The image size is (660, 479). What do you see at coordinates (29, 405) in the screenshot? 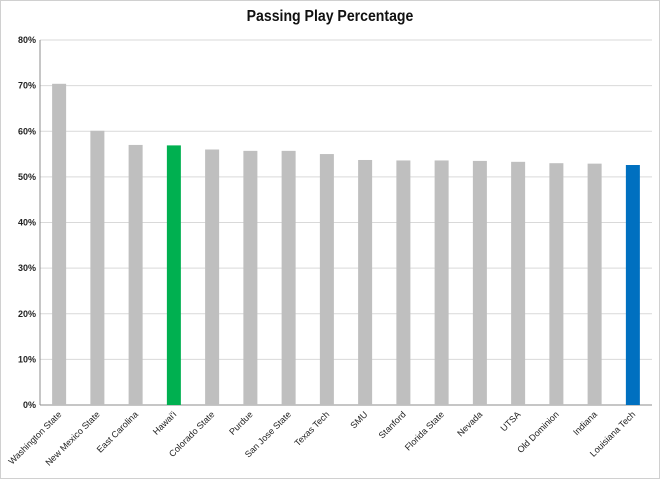
I see `y-tick-label: 0%` at bounding box center [29, 405].